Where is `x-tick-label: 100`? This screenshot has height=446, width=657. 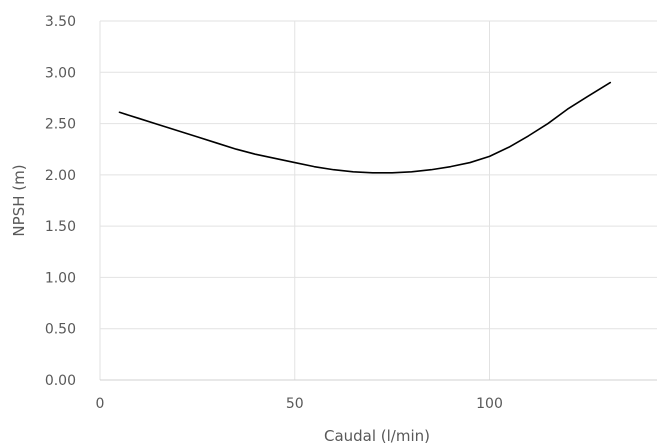
x-tick-label: 100 is located at coordinates (489, 404).